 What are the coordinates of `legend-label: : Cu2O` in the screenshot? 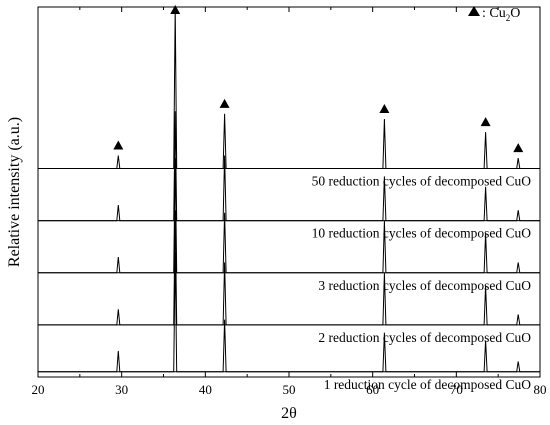 It's located at (501, 14).